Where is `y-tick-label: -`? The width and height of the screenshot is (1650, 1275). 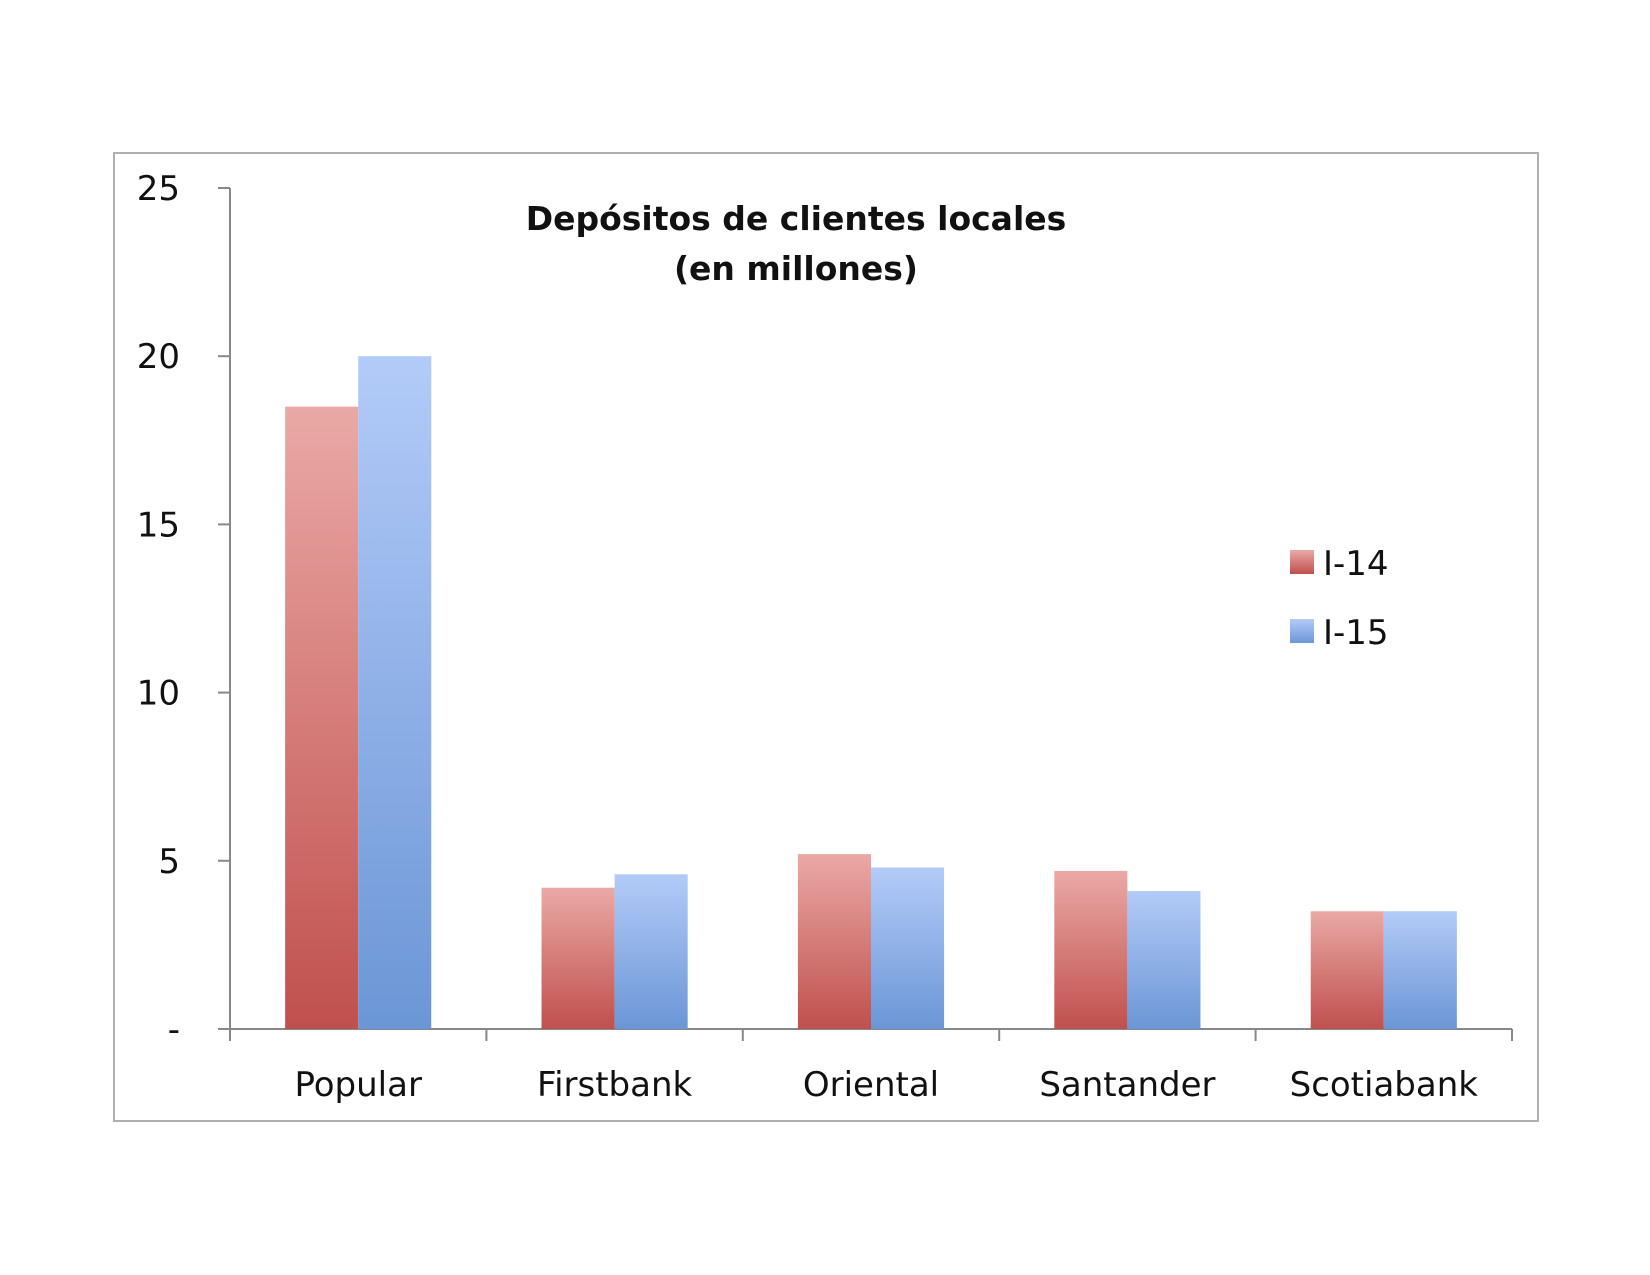
y-tick-label: - is located at coordinates (174, 1030).